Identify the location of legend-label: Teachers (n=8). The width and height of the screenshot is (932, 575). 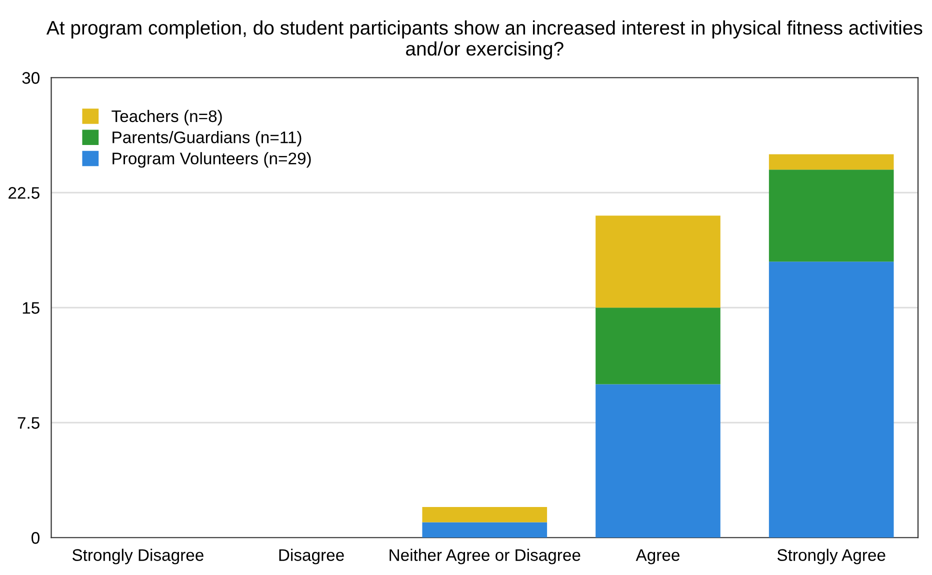
(167, 118).